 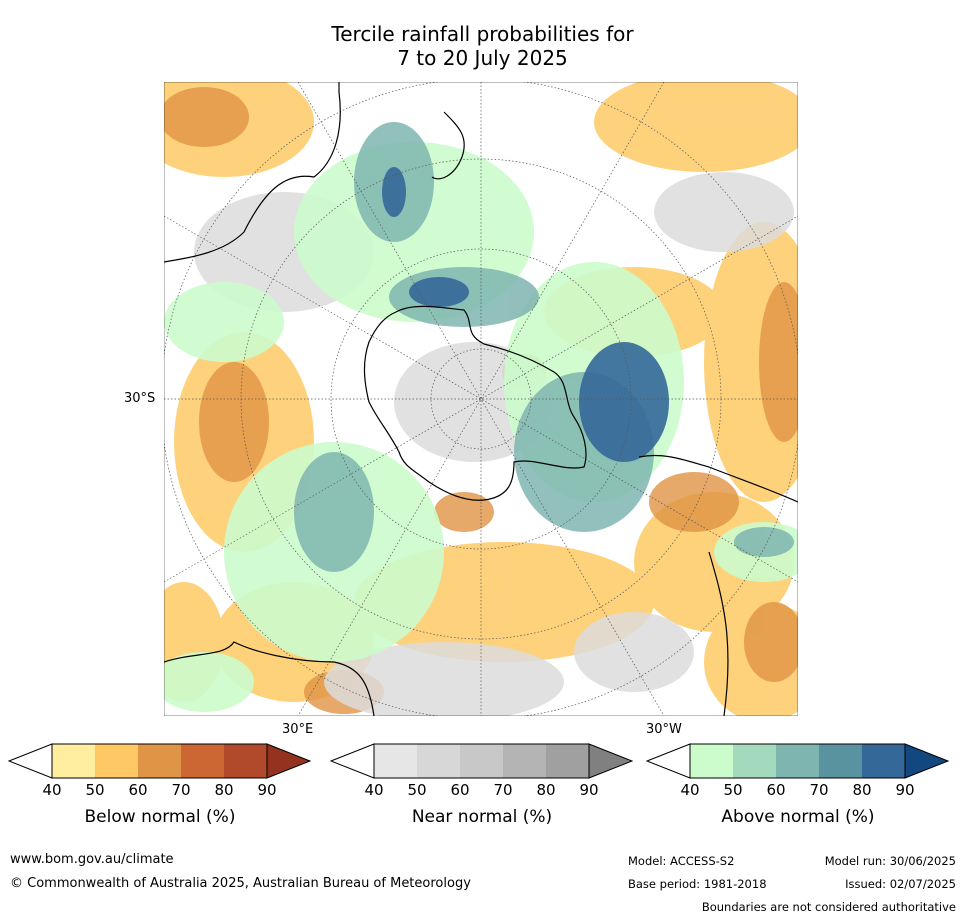 I want to click on above-normal-strong, so click(x=525, y=314).